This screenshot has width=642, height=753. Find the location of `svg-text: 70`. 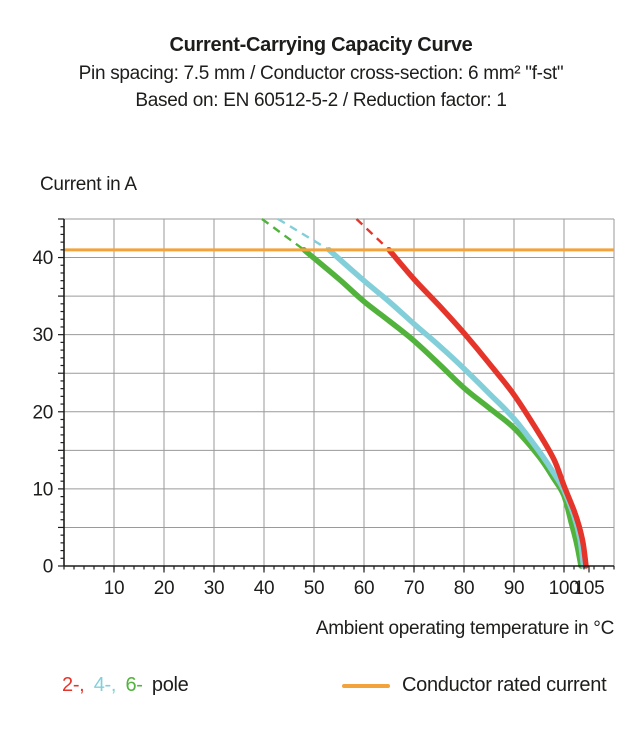

svg-text: 70 is located at coordinates (414, 588).